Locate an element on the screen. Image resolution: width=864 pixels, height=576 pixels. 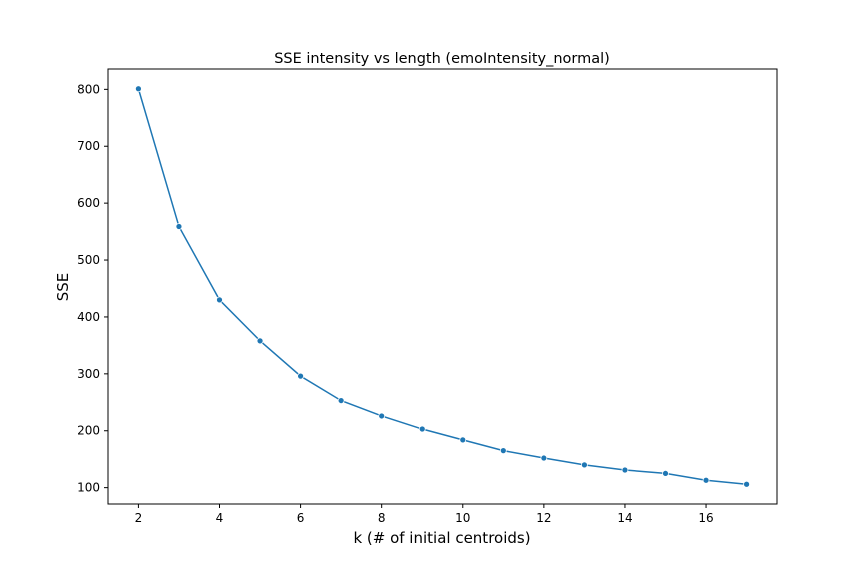
y-axis-title: SSE is located at coordinates (63, 287).